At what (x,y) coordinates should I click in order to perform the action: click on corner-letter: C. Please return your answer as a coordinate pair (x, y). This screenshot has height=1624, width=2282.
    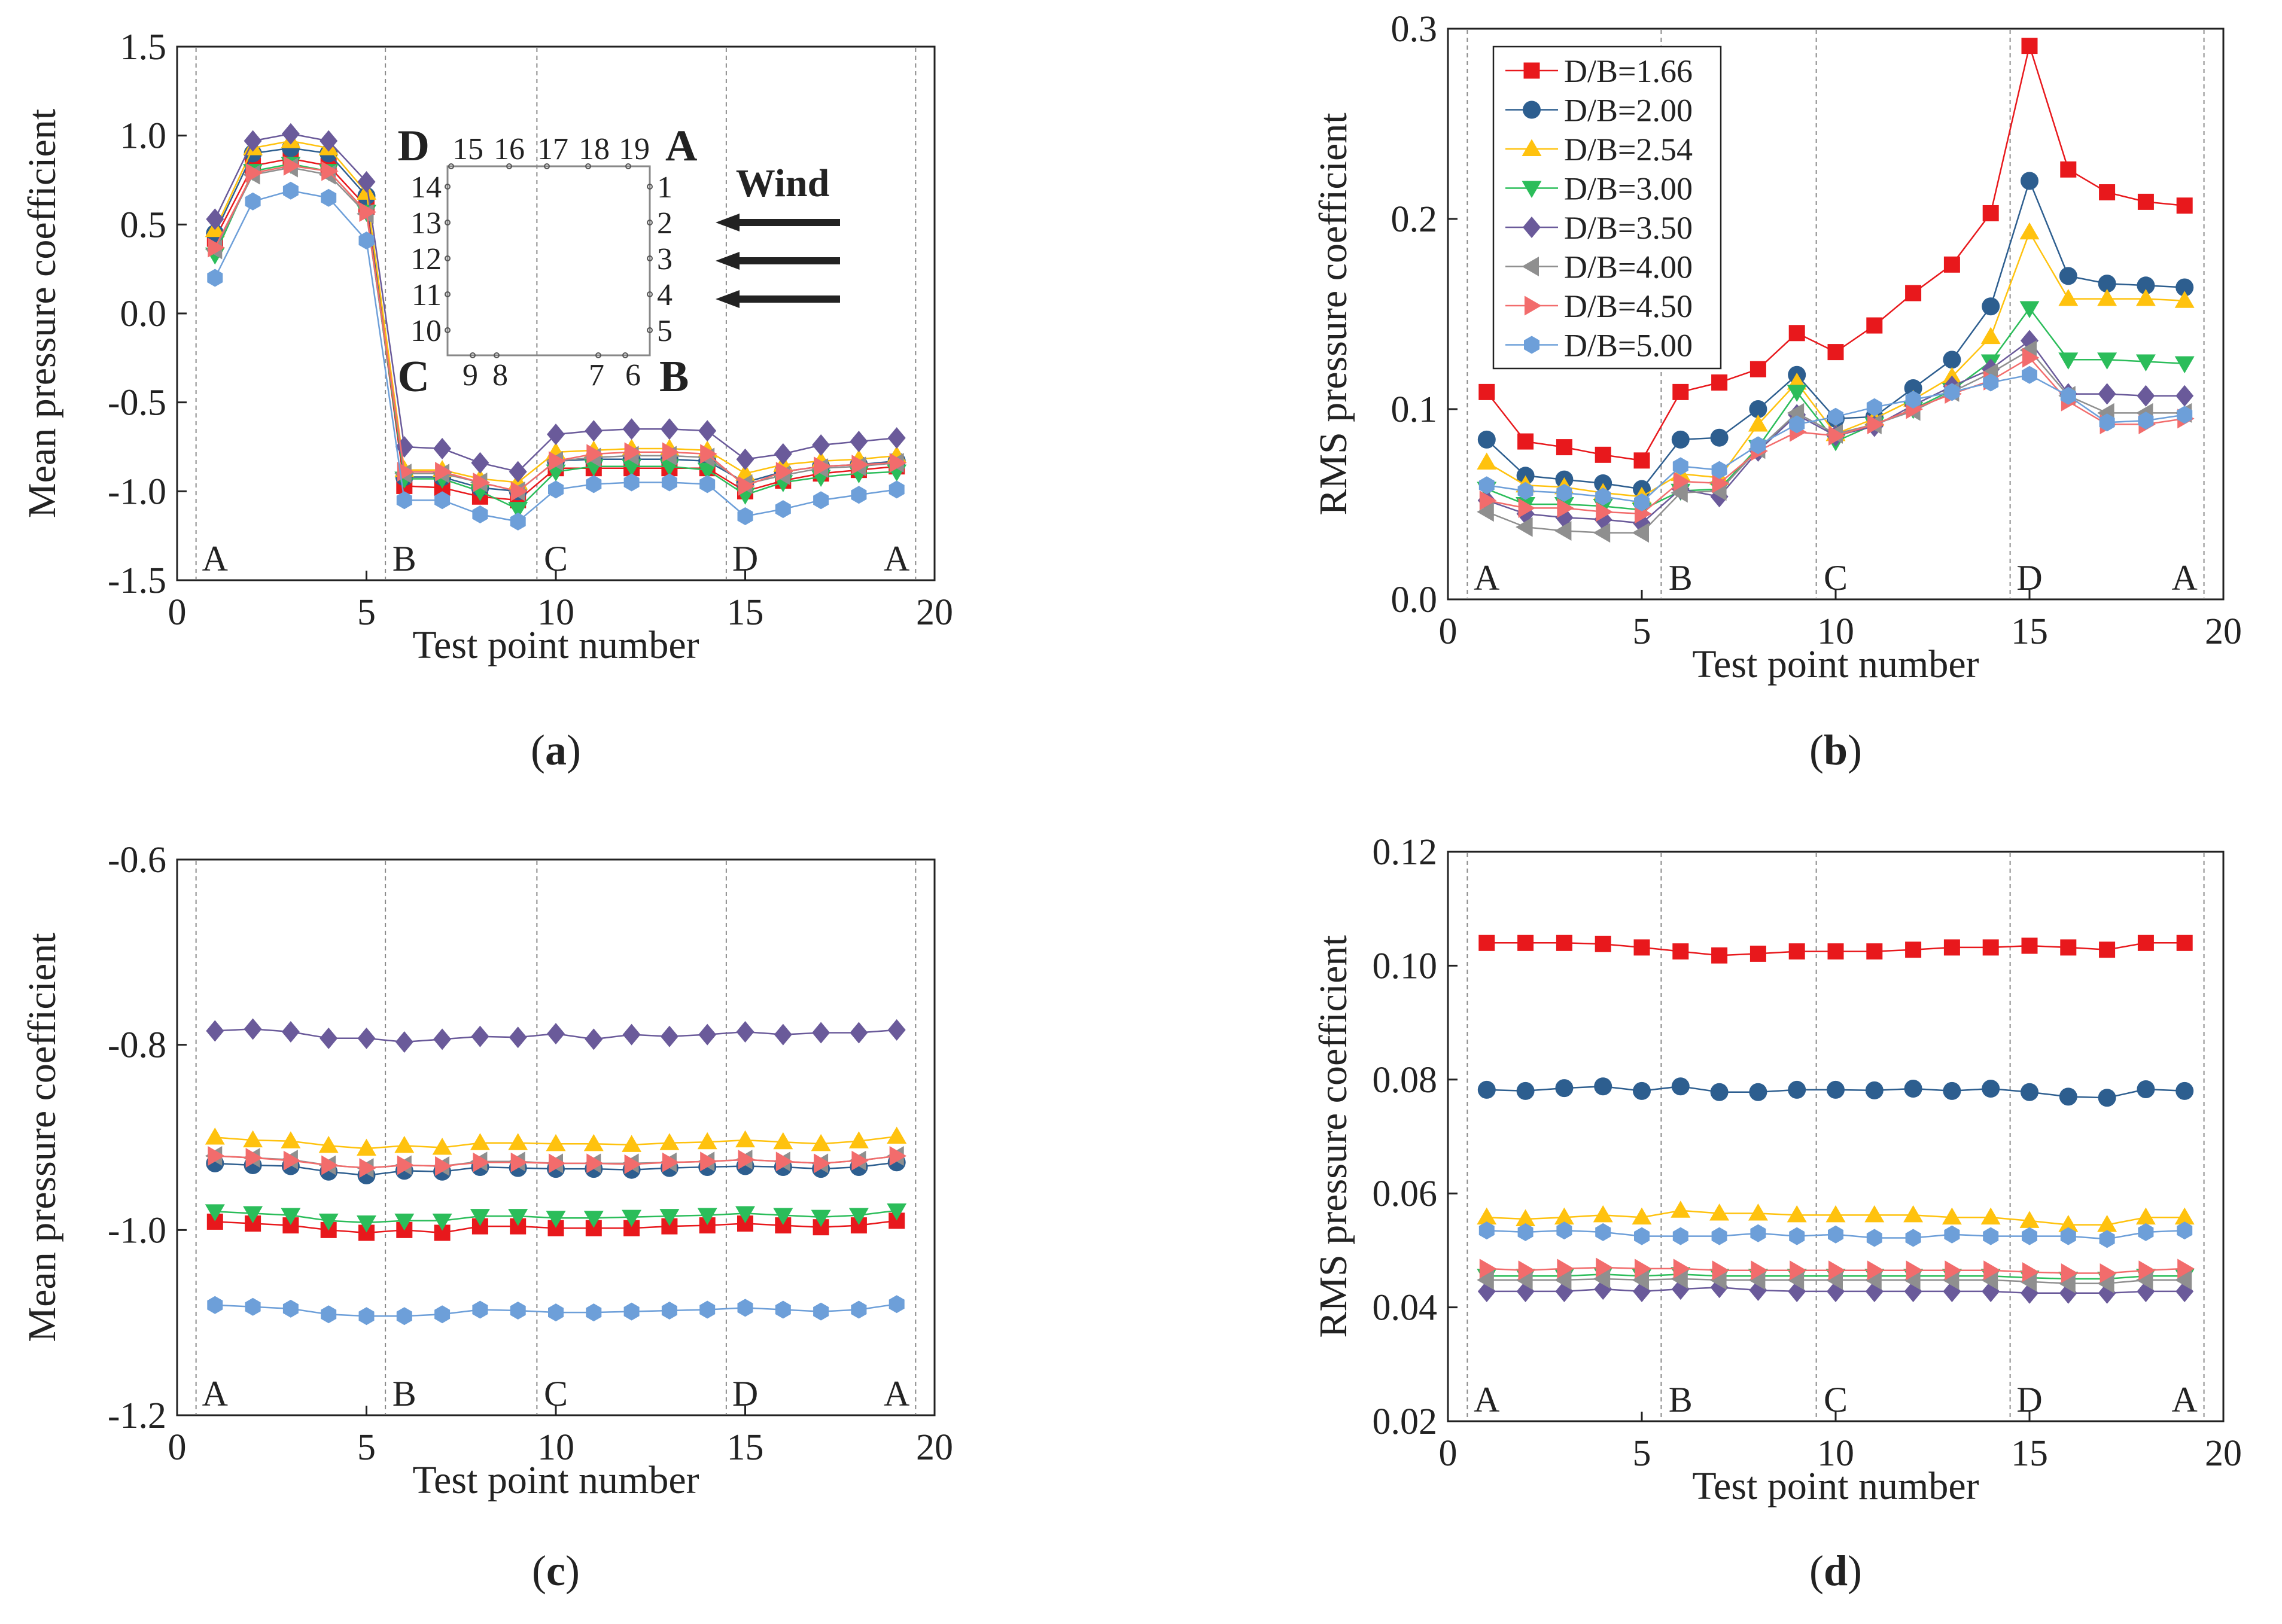
    Looking at the image, I should click on (414, 376).